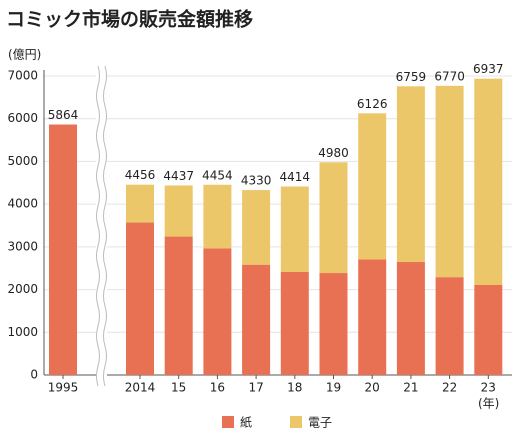 This screenshot has height=435, width=520. What do you see at coordinates (22, 118) in the screenshot?
I see `y-tick-label: 6000` at bounding box center [22, 118].